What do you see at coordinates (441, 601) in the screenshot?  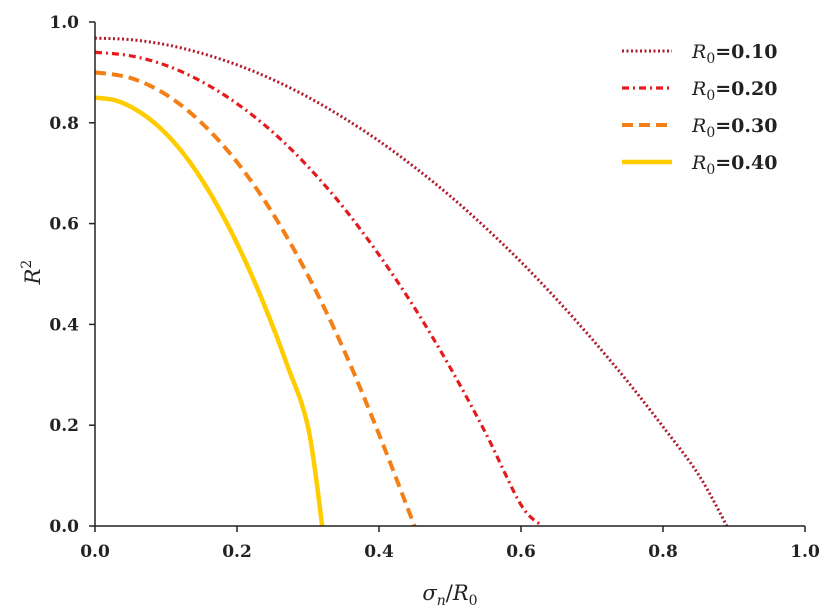 I see `x-axis-label-sigma-sub: n` at bounding box center [441, 601].